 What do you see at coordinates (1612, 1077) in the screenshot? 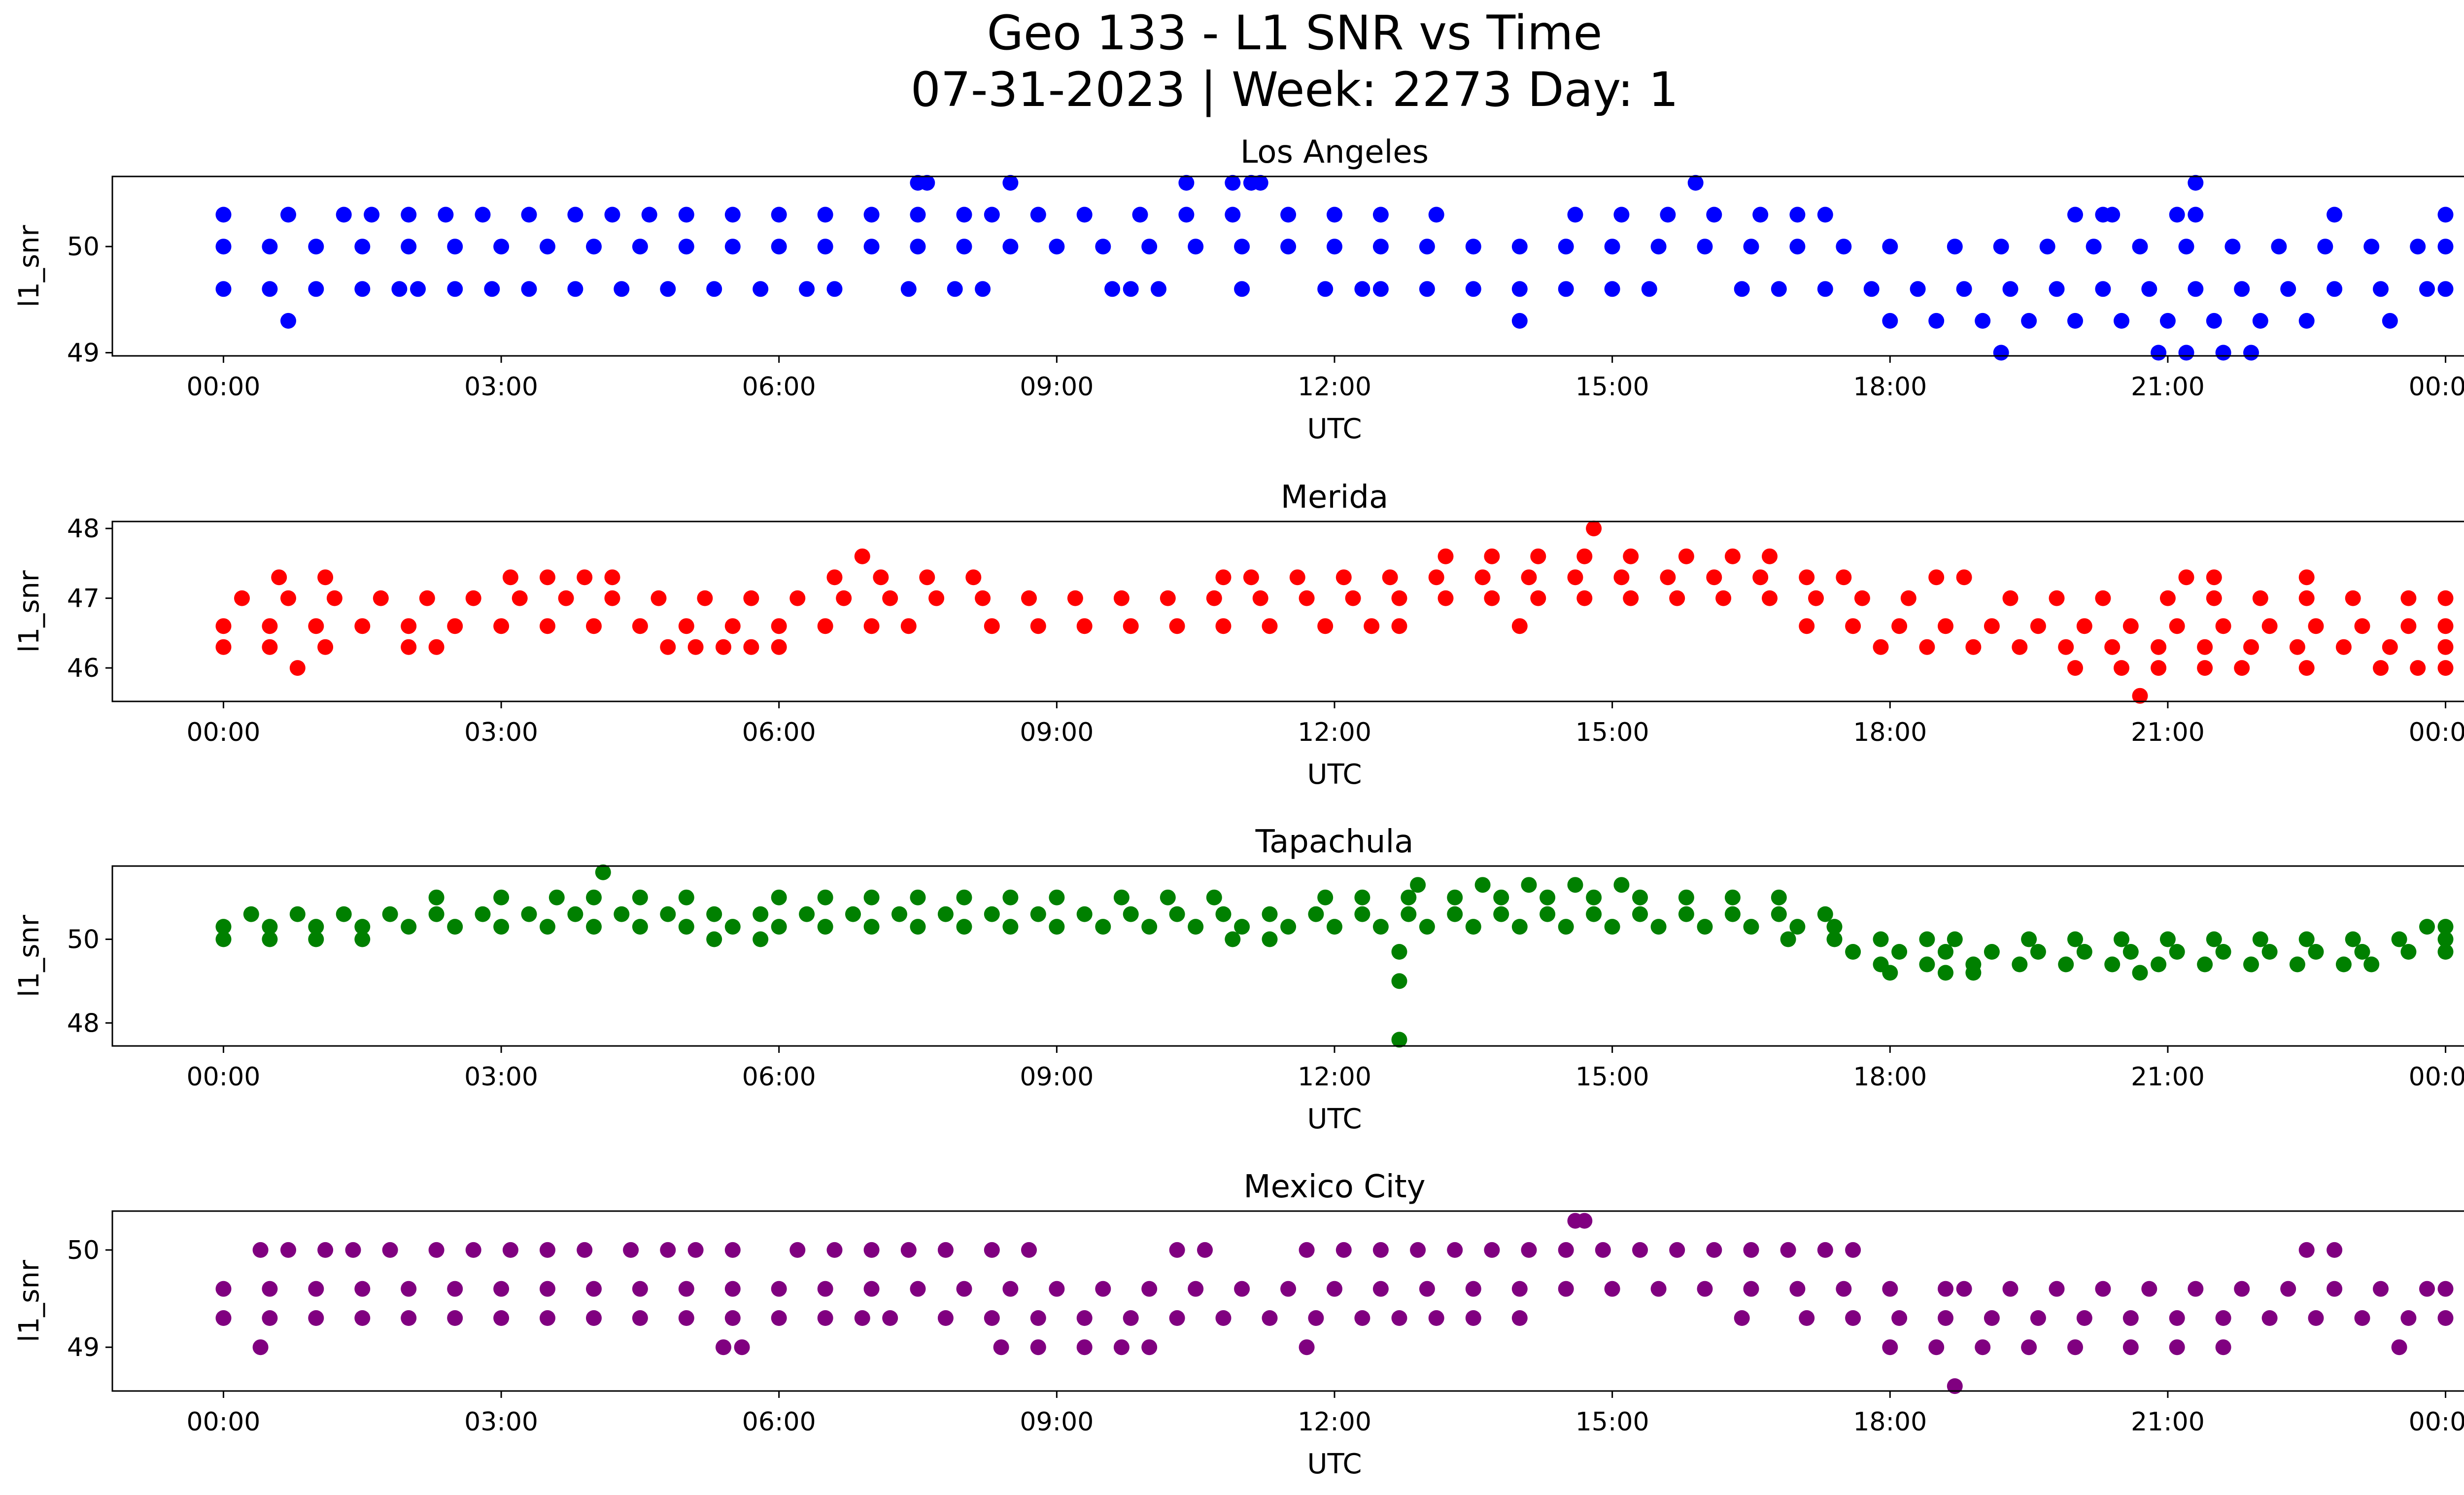
I see `x-tick-label: 15:00` at bounding box center [1612, 1077].